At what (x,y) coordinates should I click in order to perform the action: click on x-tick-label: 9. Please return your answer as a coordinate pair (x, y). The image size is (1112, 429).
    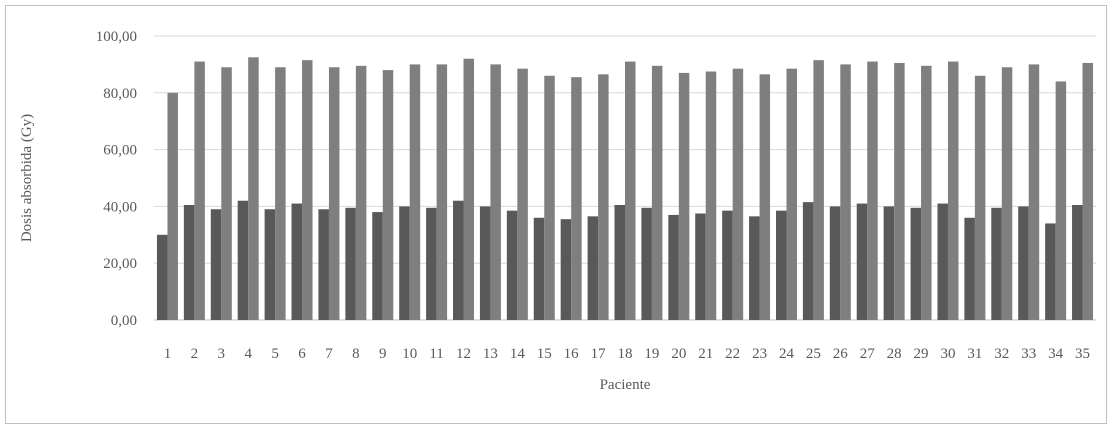
    Looking at the image, I should click on (383, 354).